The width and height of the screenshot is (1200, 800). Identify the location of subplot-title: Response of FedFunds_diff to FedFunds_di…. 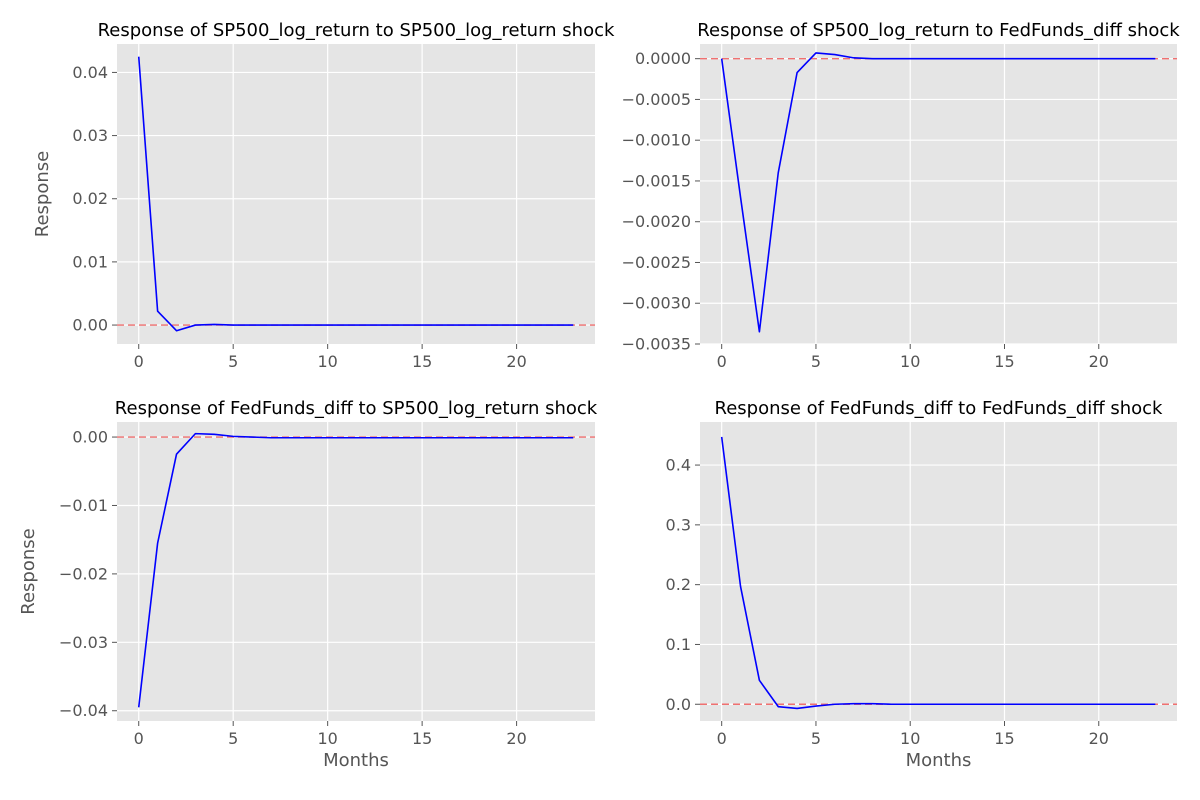
(939, 408).